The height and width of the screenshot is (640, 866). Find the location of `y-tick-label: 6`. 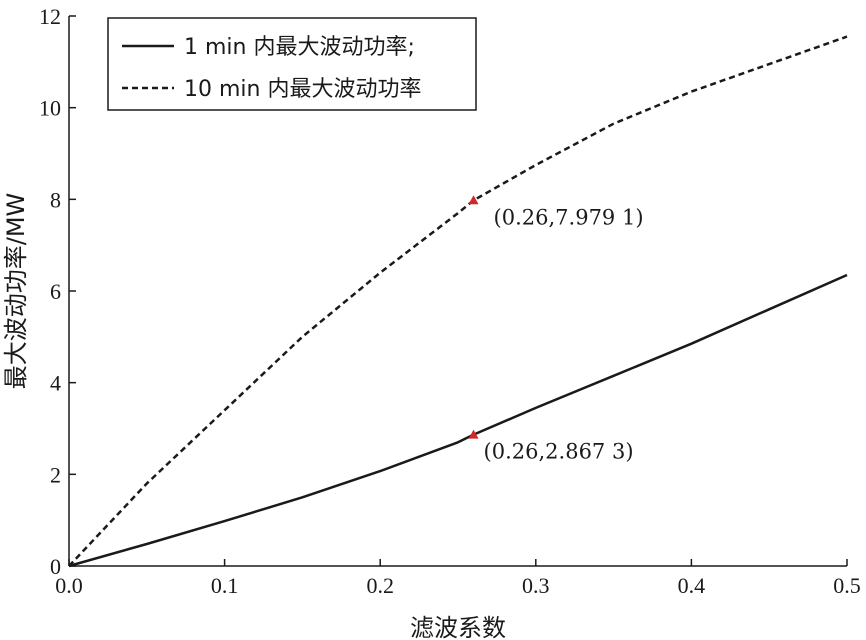

y-tick-label: 6 is located at coordinates (55, 291).